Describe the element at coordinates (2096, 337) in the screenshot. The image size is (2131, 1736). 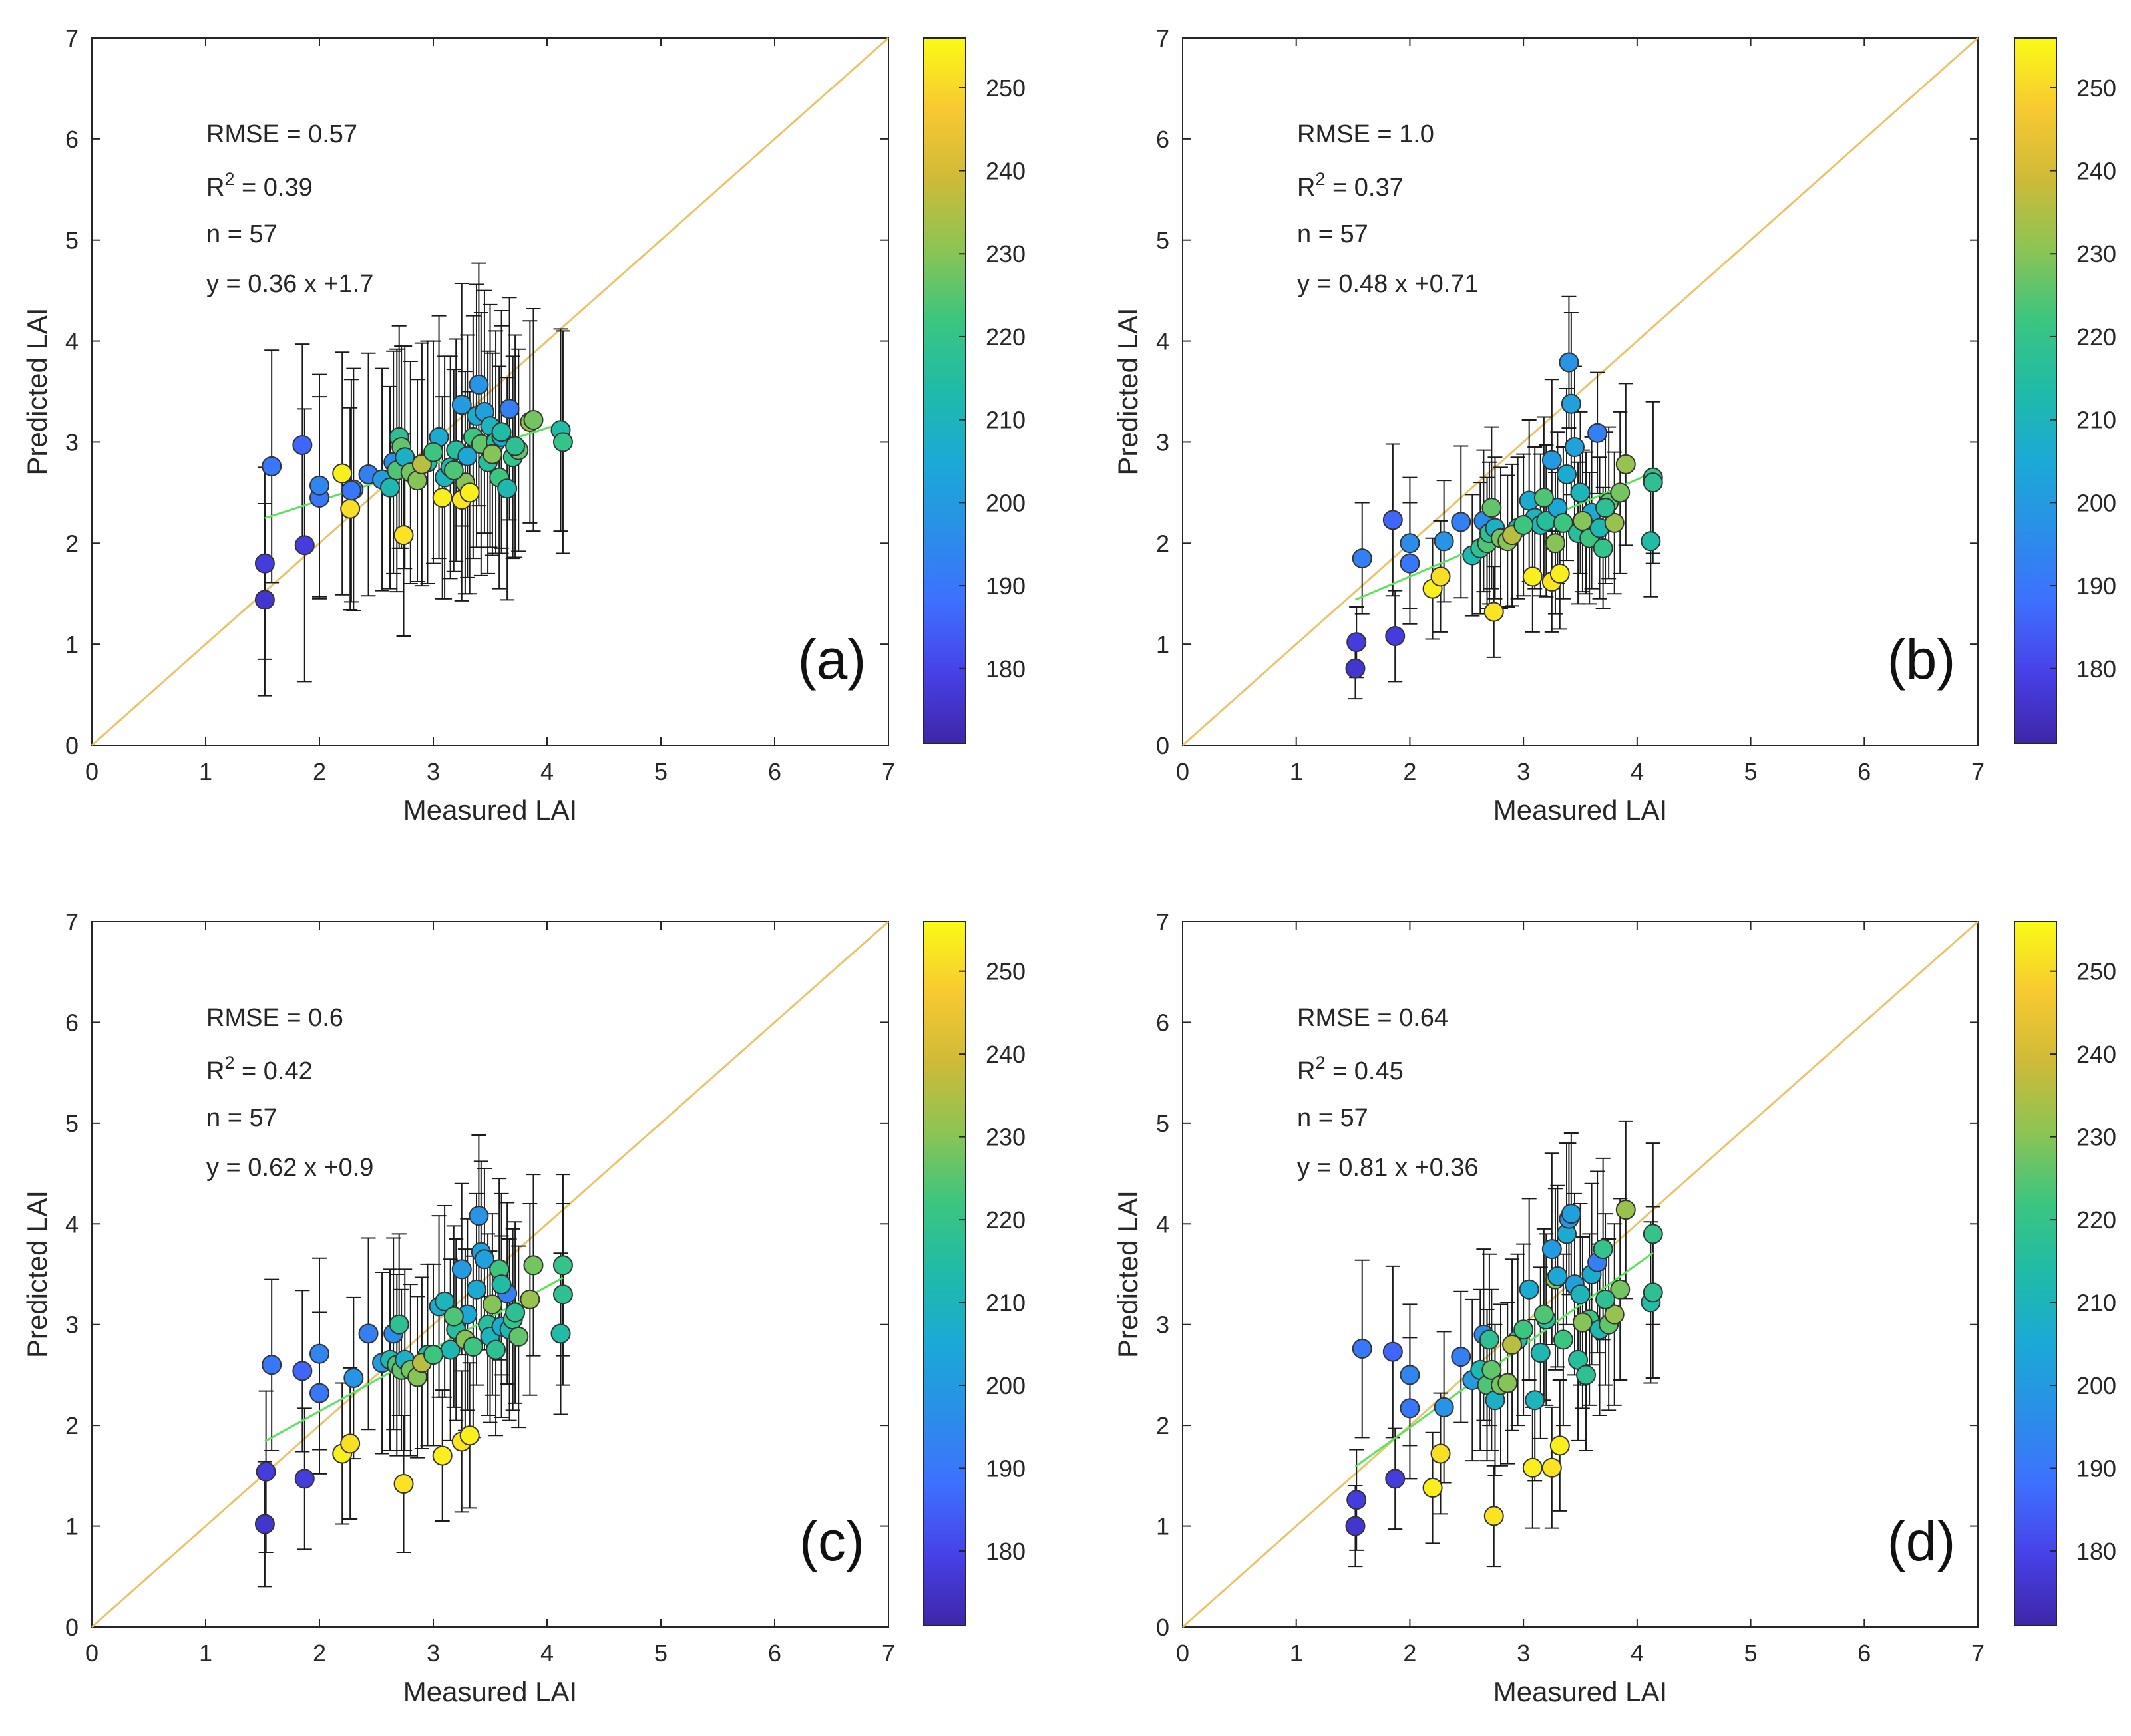
I see `colorbar-tick-label: 220` at that location.